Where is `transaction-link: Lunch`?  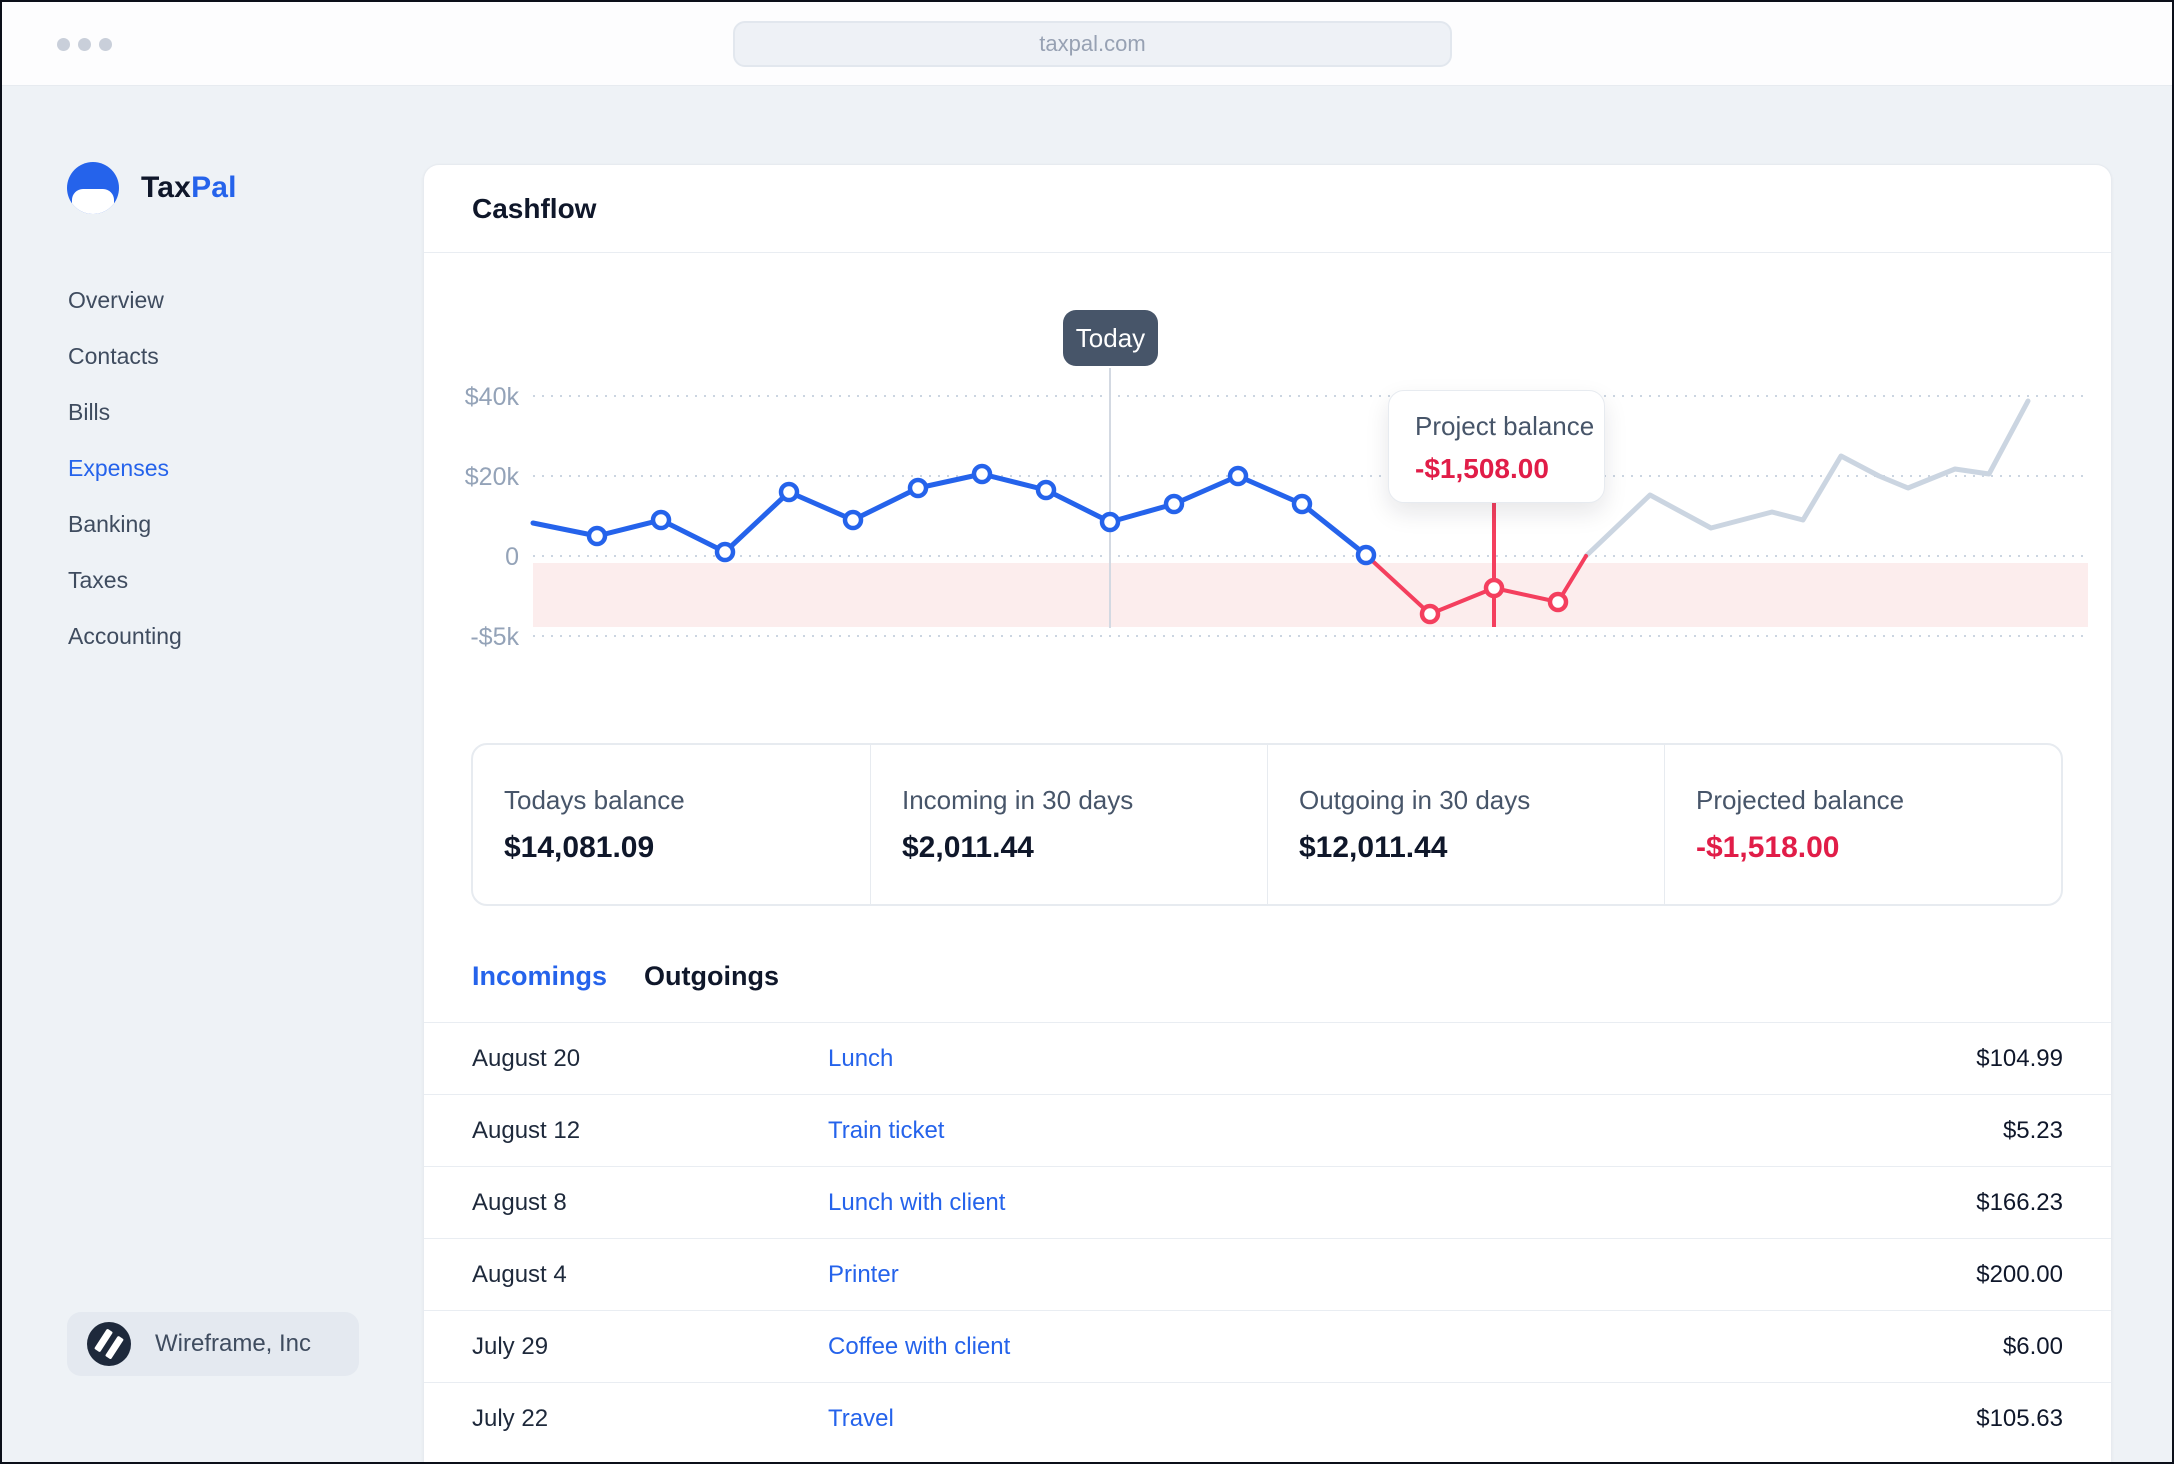 transaction-link: Lunch is located at coordinates (861, 1058).